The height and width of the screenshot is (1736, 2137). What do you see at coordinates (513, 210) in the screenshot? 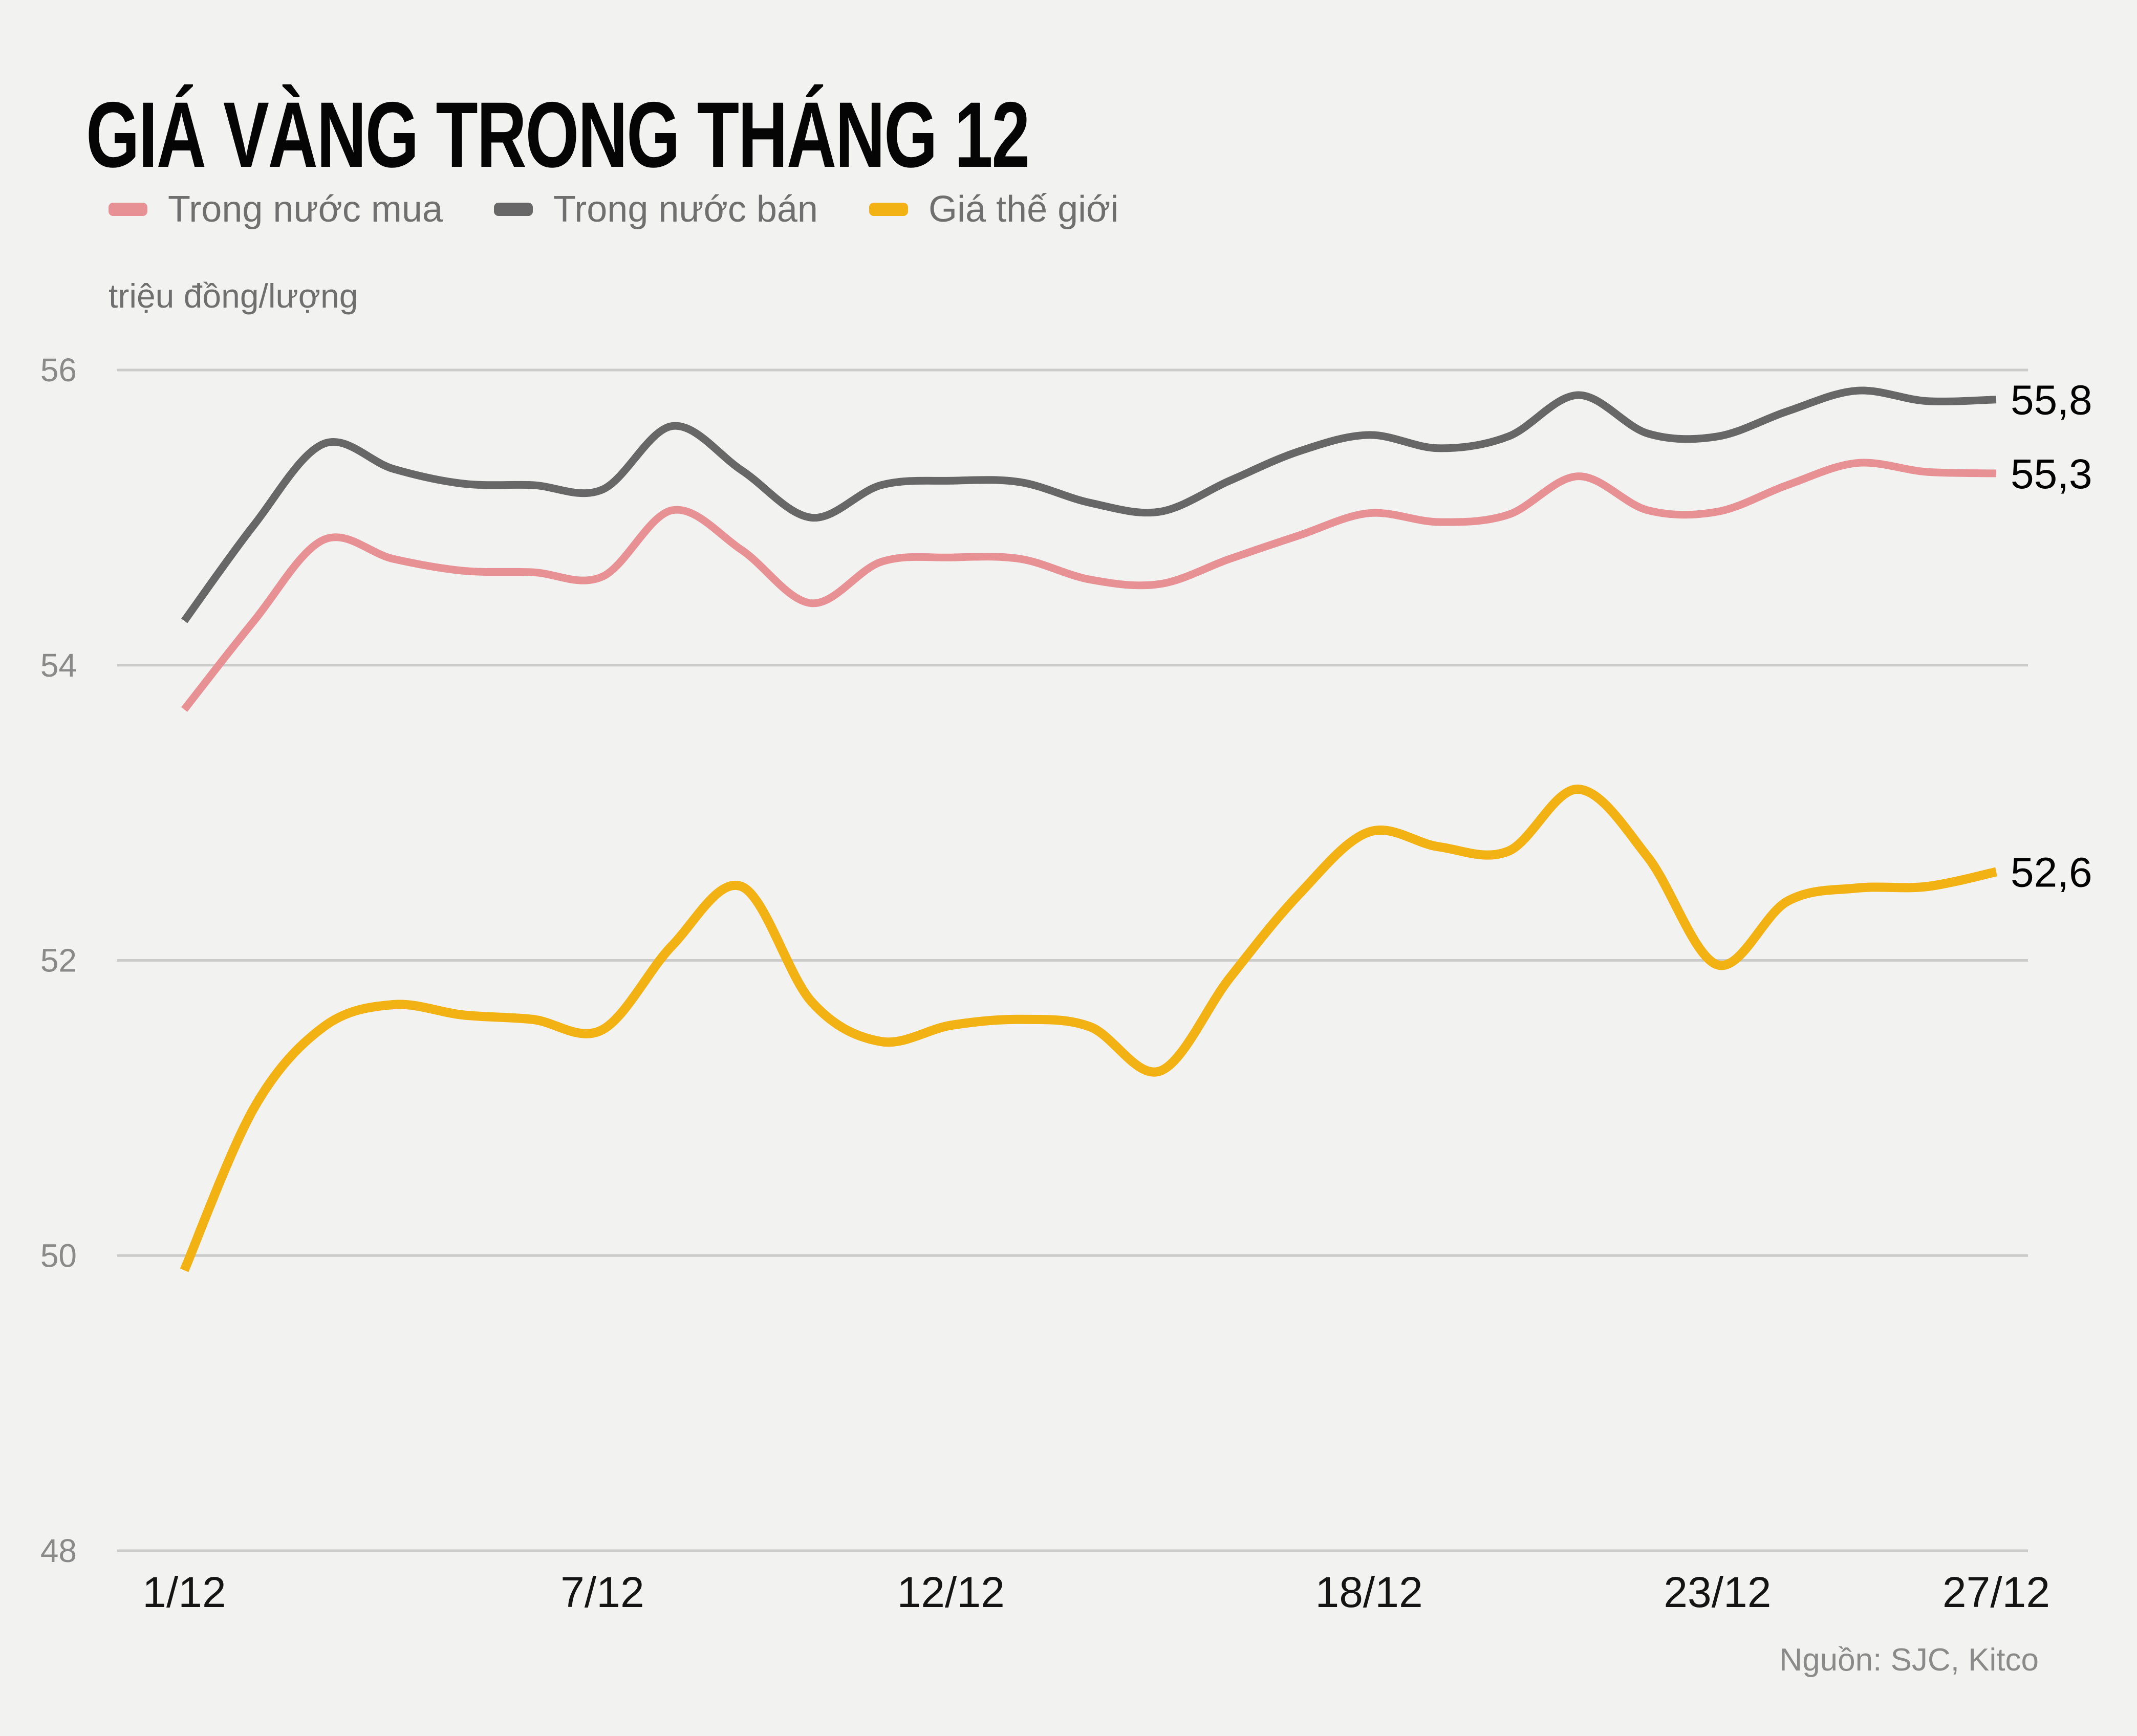
I see `legend-swatch-gray-icon` at bounding box center [513, 210].